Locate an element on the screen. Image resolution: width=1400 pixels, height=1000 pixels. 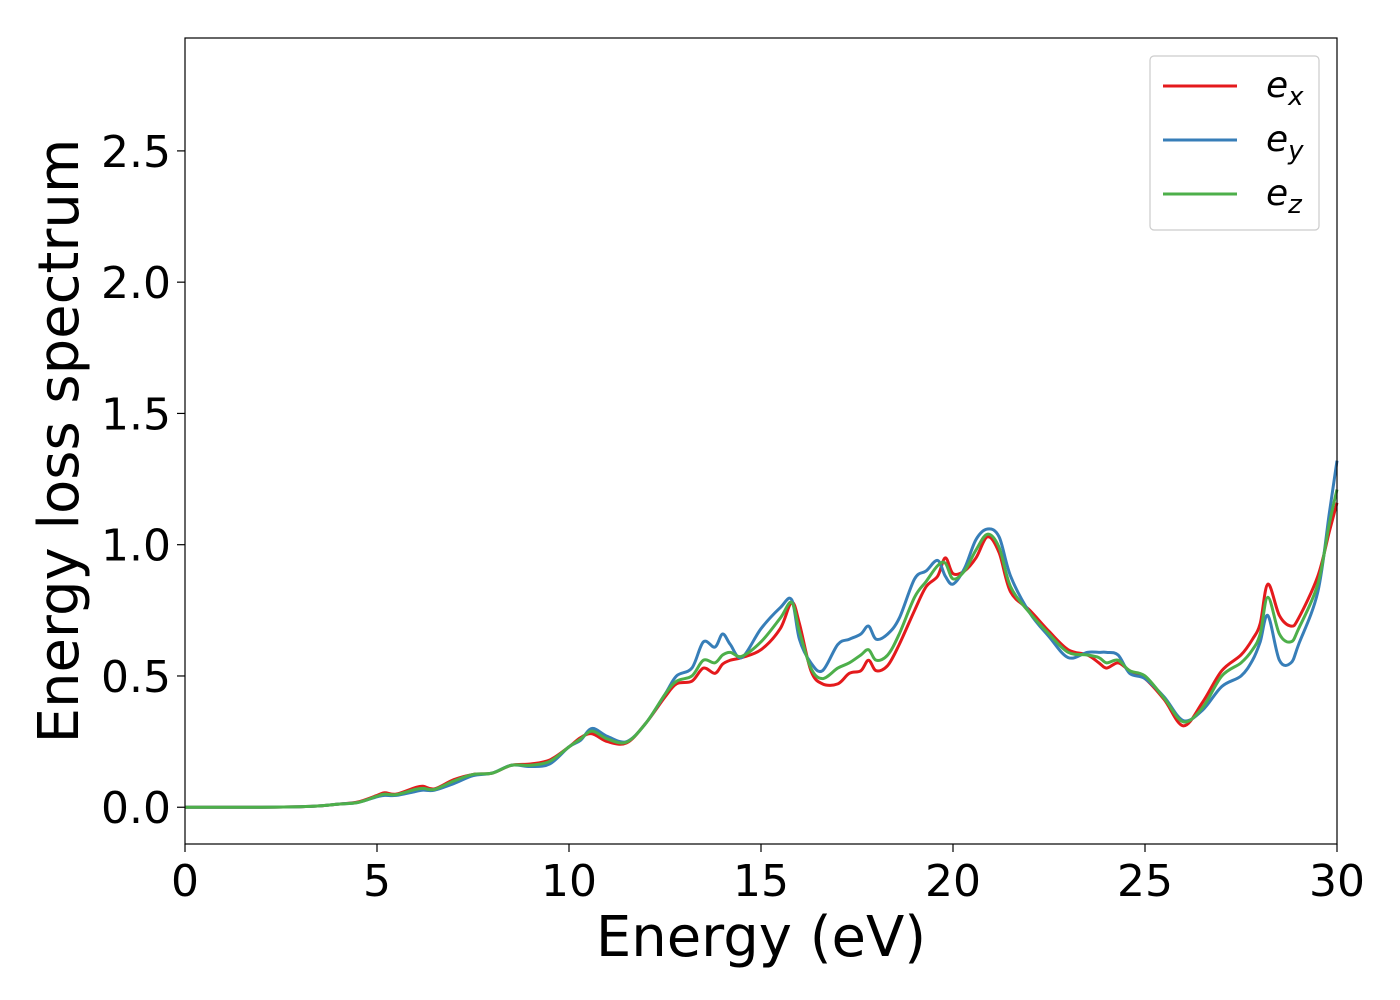
legend-entry-ex: ex is located at coordinates (1233, 88).